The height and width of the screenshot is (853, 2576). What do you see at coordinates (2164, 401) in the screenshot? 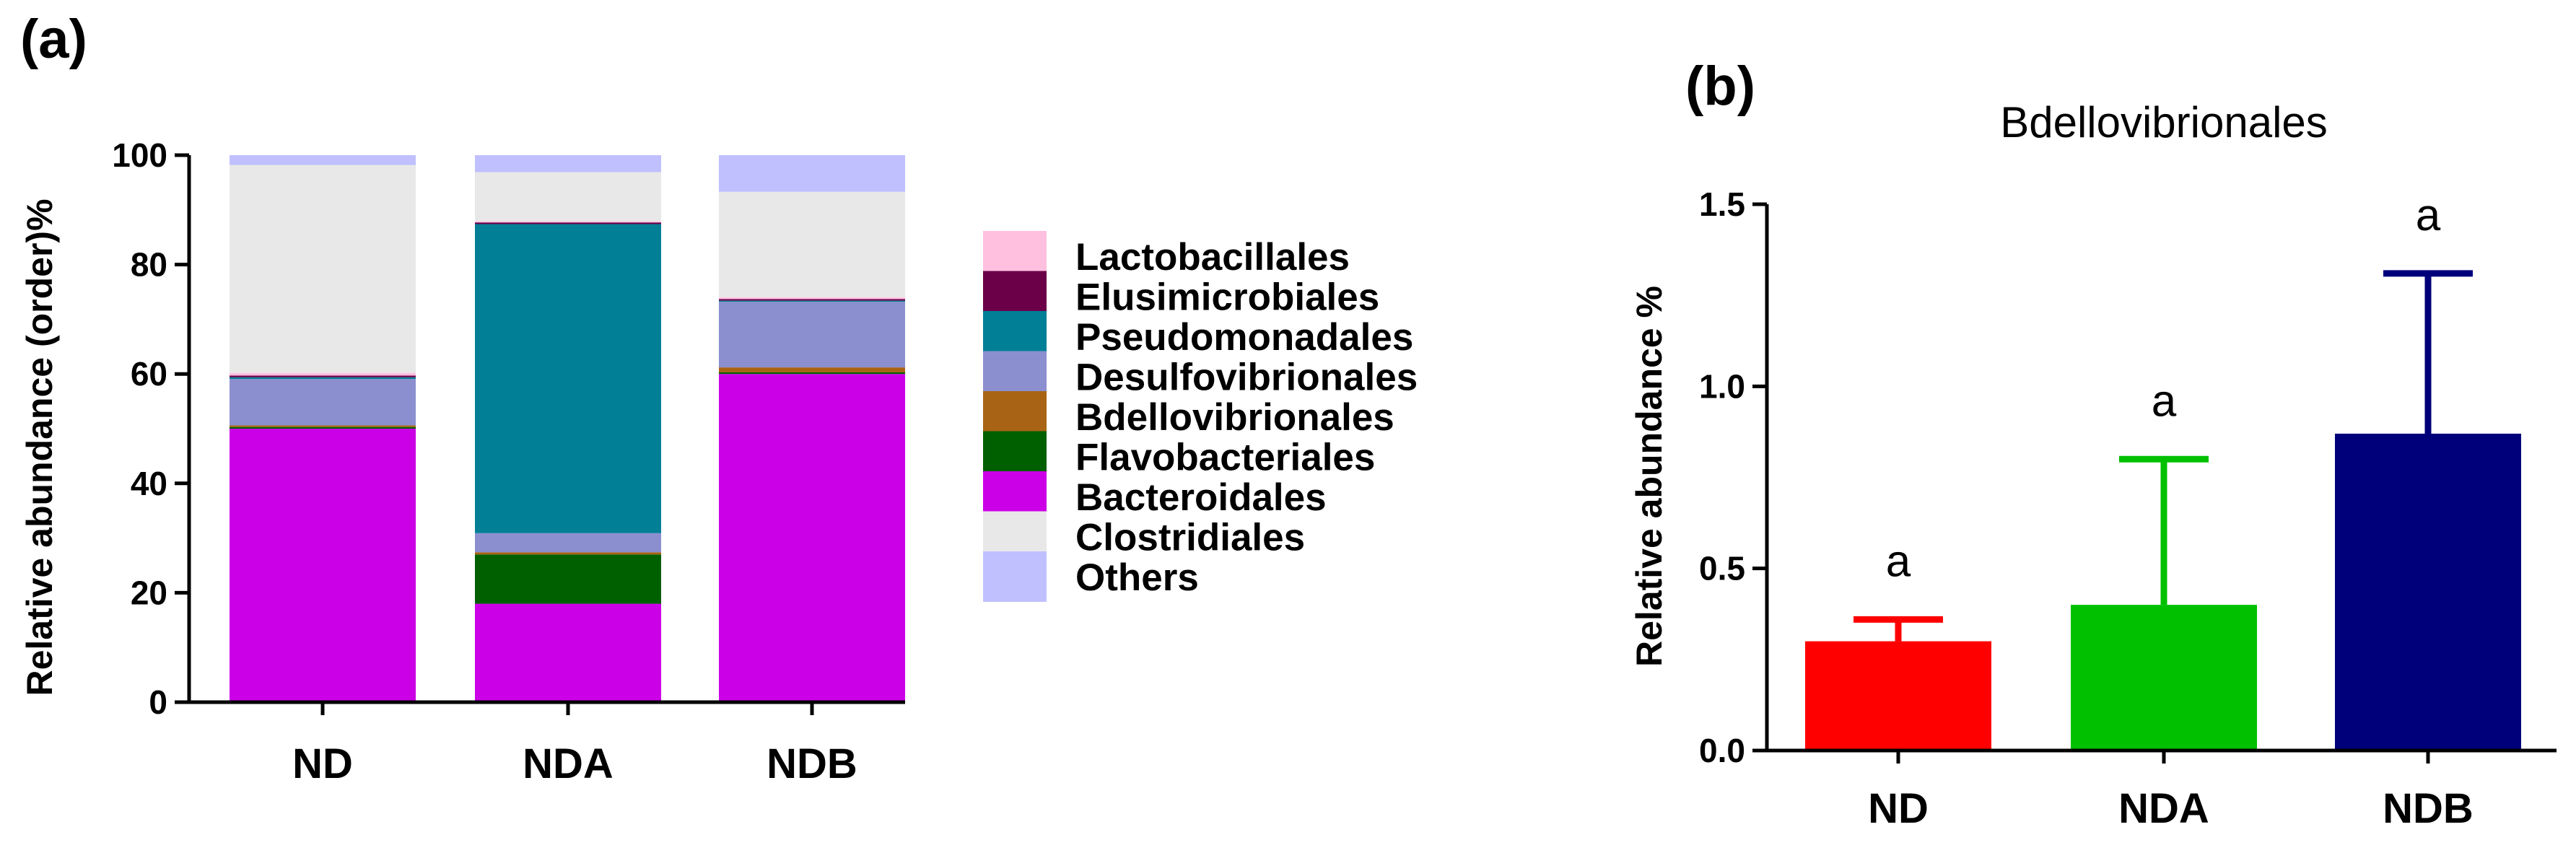
I see `significance-label-nda: a` at bounding box center [2164, 401].